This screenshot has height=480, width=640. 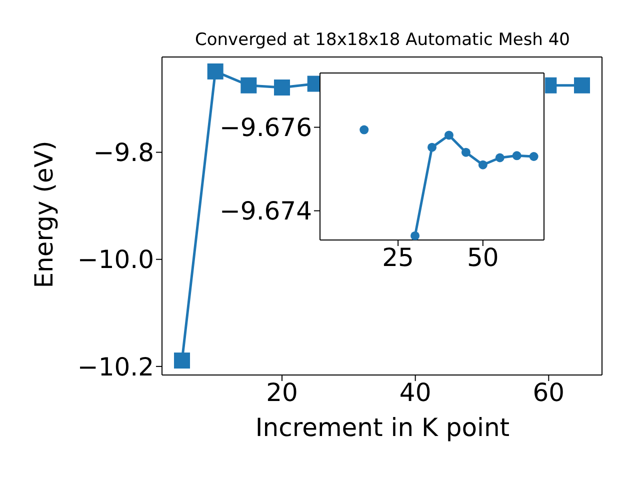 I want to click on chart-title: Converged at 18x18x18 Automatic Mesh 40, so click(x=382, y=40).